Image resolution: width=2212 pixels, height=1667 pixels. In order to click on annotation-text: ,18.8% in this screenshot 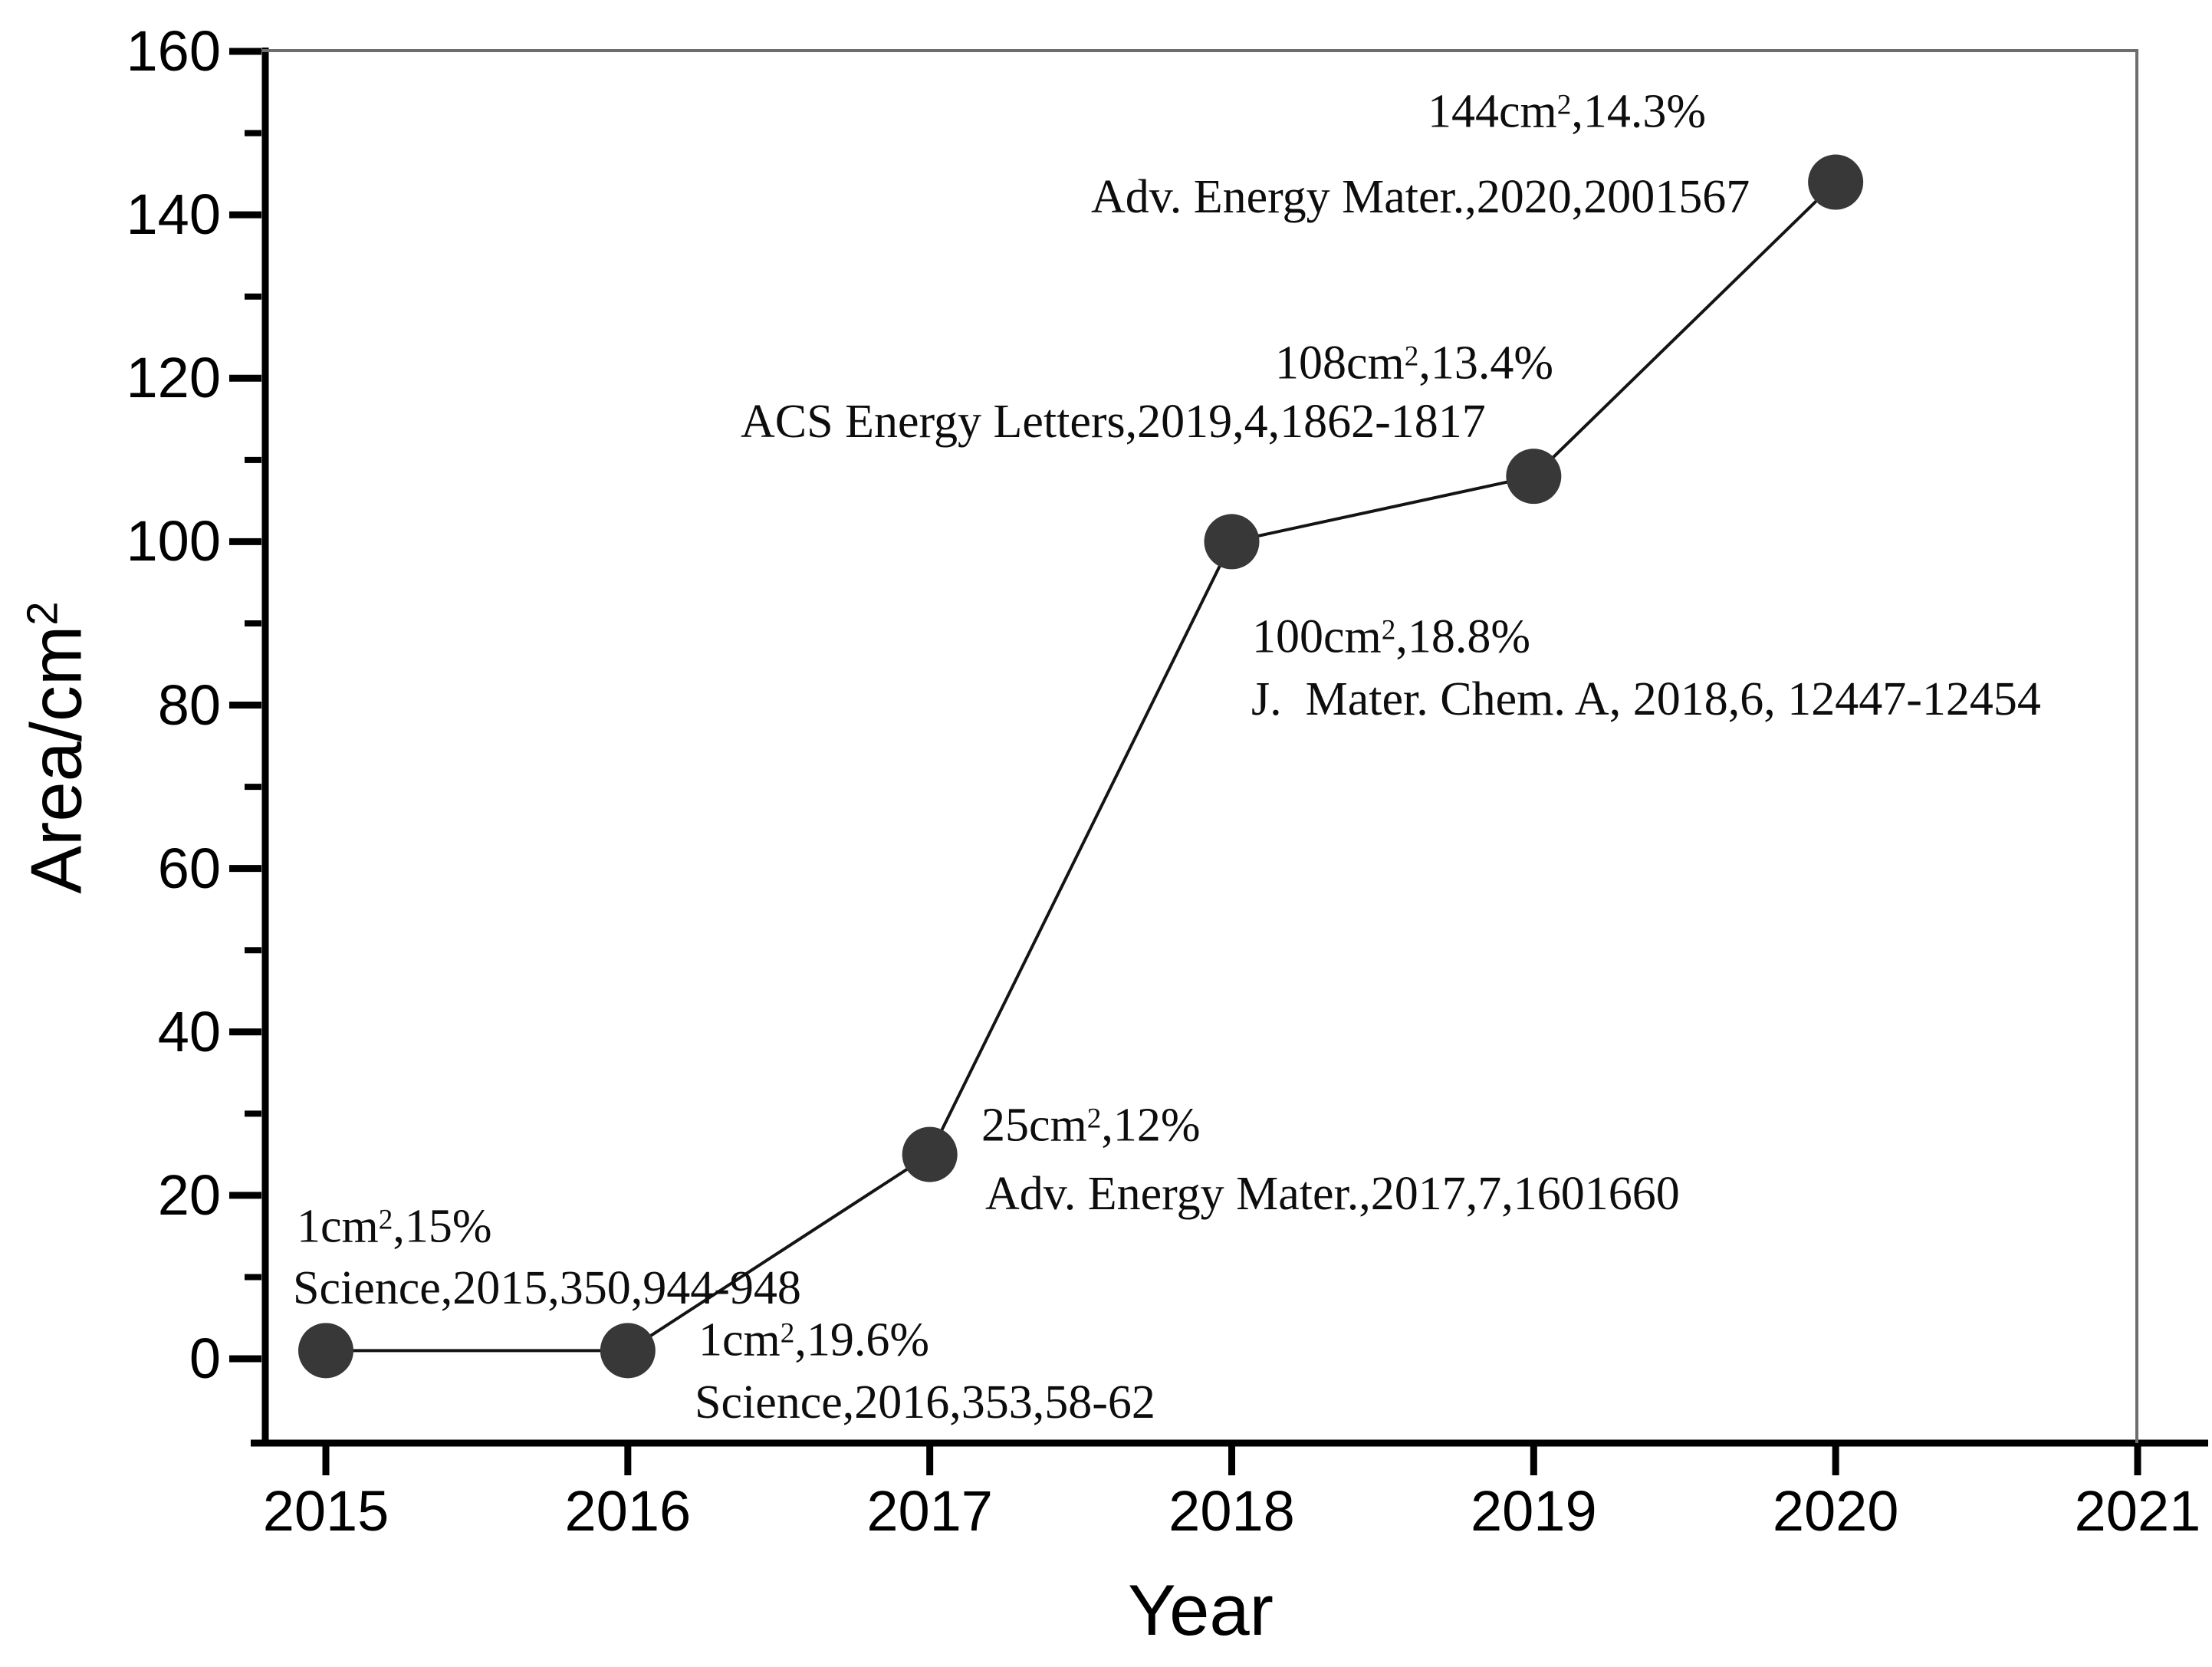, I will do `click(1462, 636)`.